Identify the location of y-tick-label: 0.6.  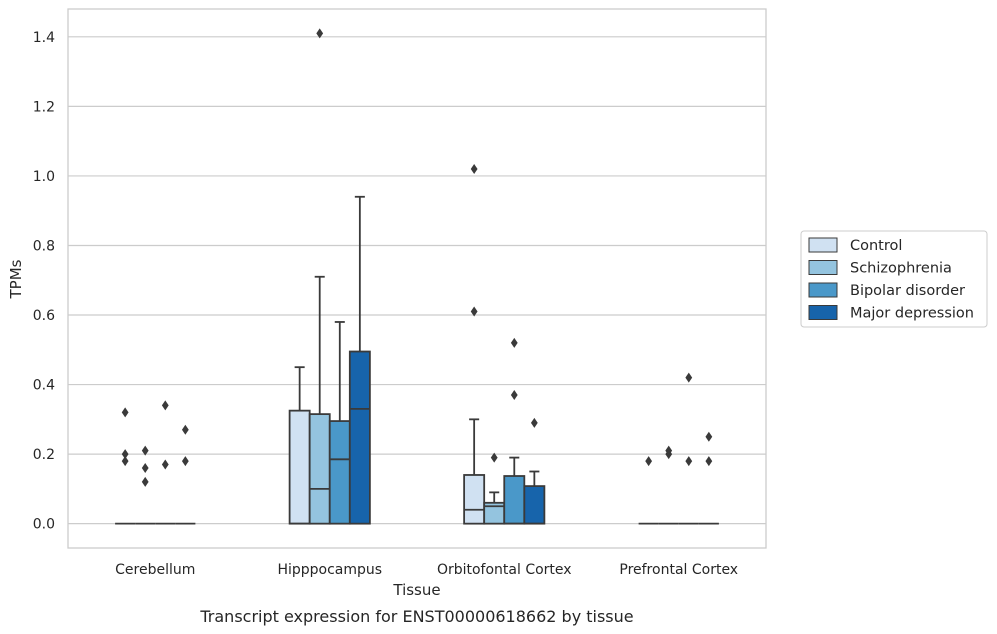
(44, 316).